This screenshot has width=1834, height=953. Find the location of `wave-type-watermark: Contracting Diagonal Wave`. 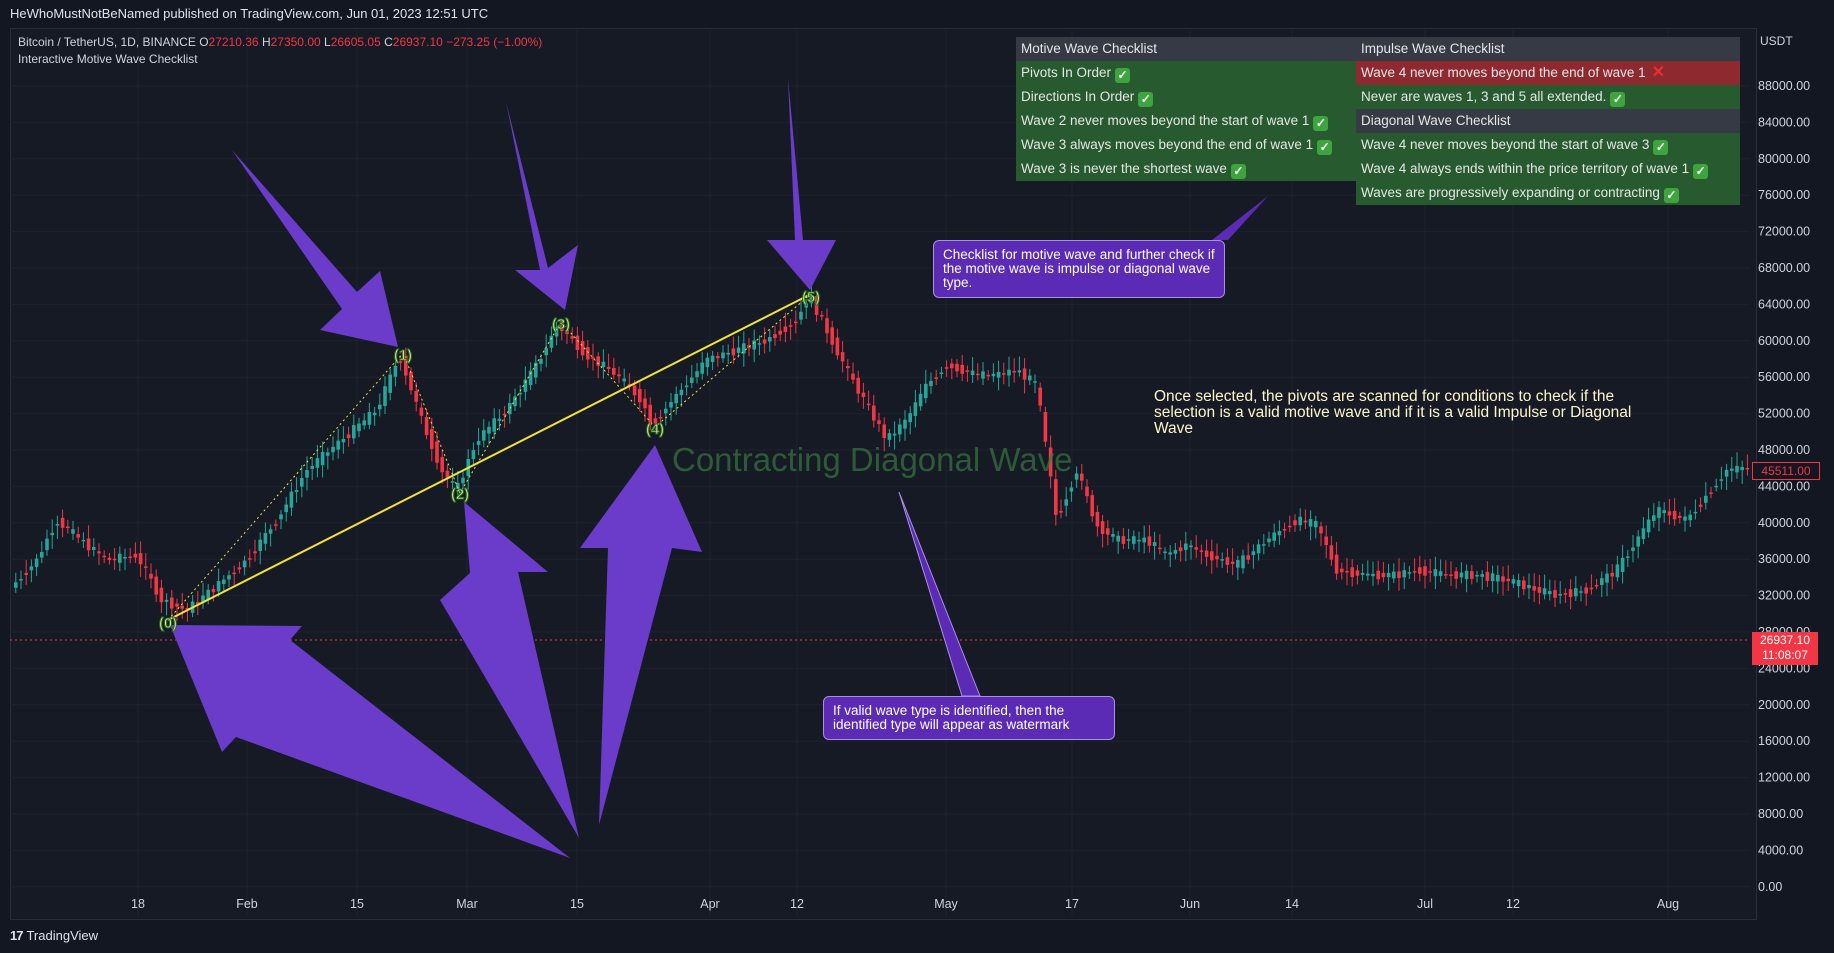

wave-type-watermark: Contracting Diagonal Wave is located at coordinates (872, 459).